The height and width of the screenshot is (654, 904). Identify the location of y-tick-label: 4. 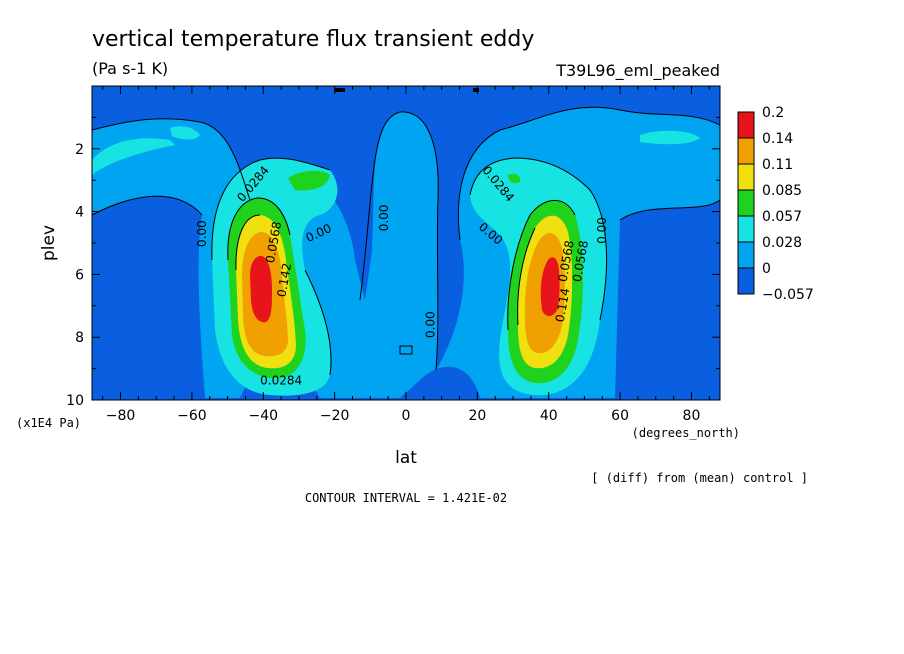
(79, 213).